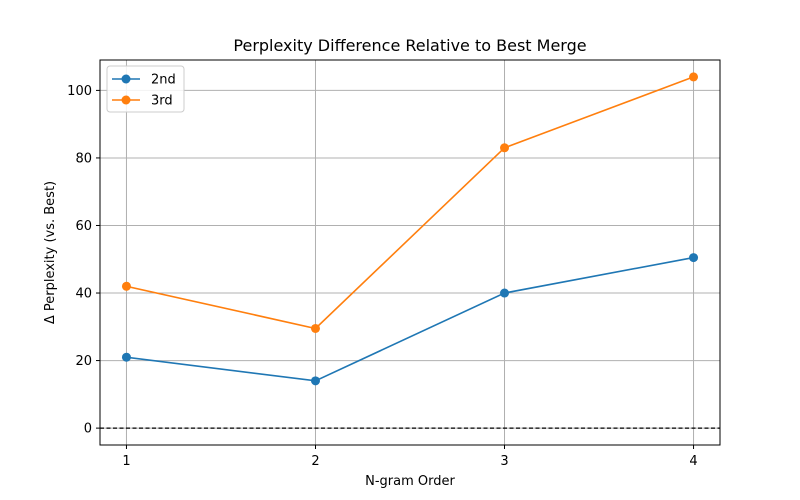 The image size is (800, 500). What do you see at coordinates (410, 457) in the screenshot?
I see `x-axis-ticks: 1 2 3 4` at bounding box center [410, 457].